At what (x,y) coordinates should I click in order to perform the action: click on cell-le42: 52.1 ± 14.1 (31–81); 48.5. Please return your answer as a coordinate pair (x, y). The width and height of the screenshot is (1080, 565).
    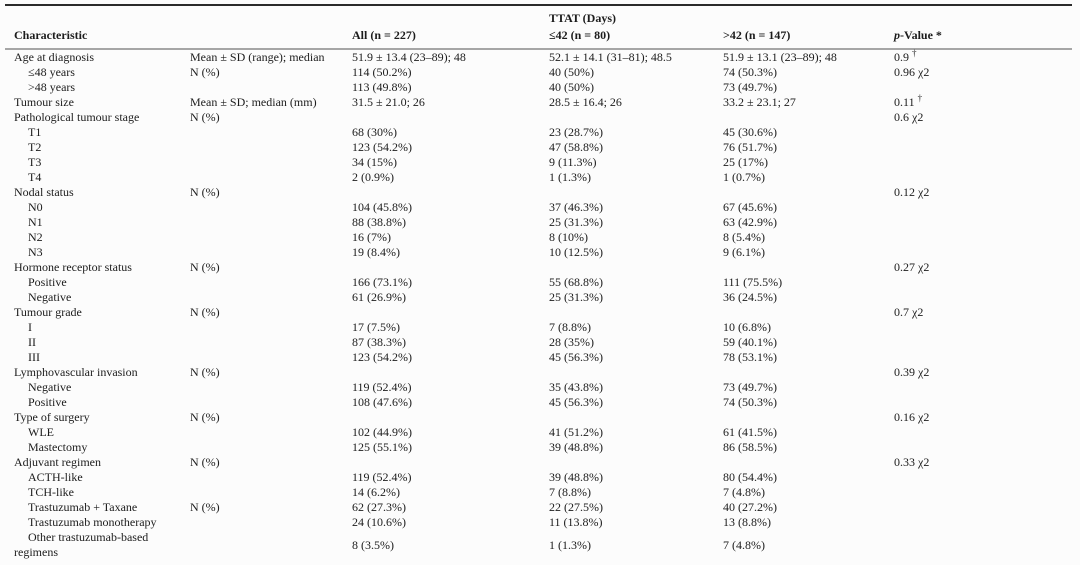
    Looking at the image, I should click on (610, 57).